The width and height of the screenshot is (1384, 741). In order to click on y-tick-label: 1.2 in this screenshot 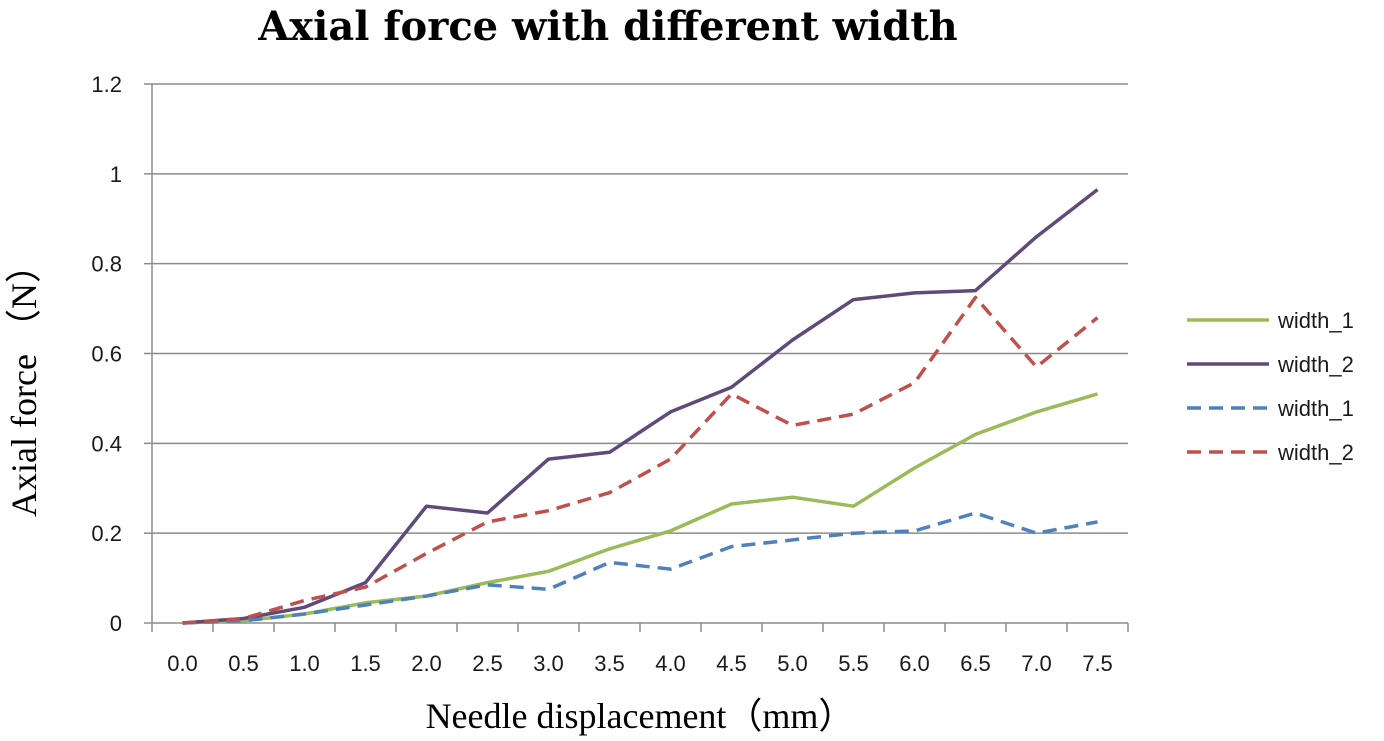, I will do `click(106, 84)`.